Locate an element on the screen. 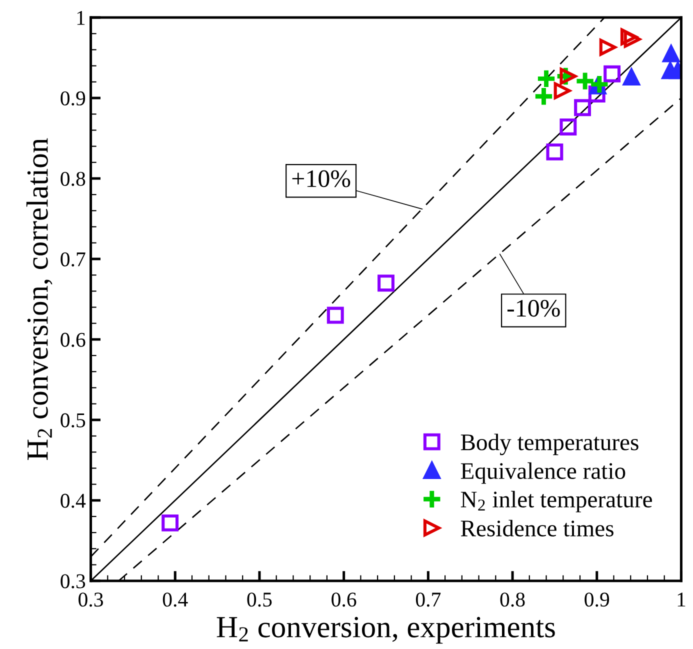  annotation: +10% is located at coordinates (321, 179).